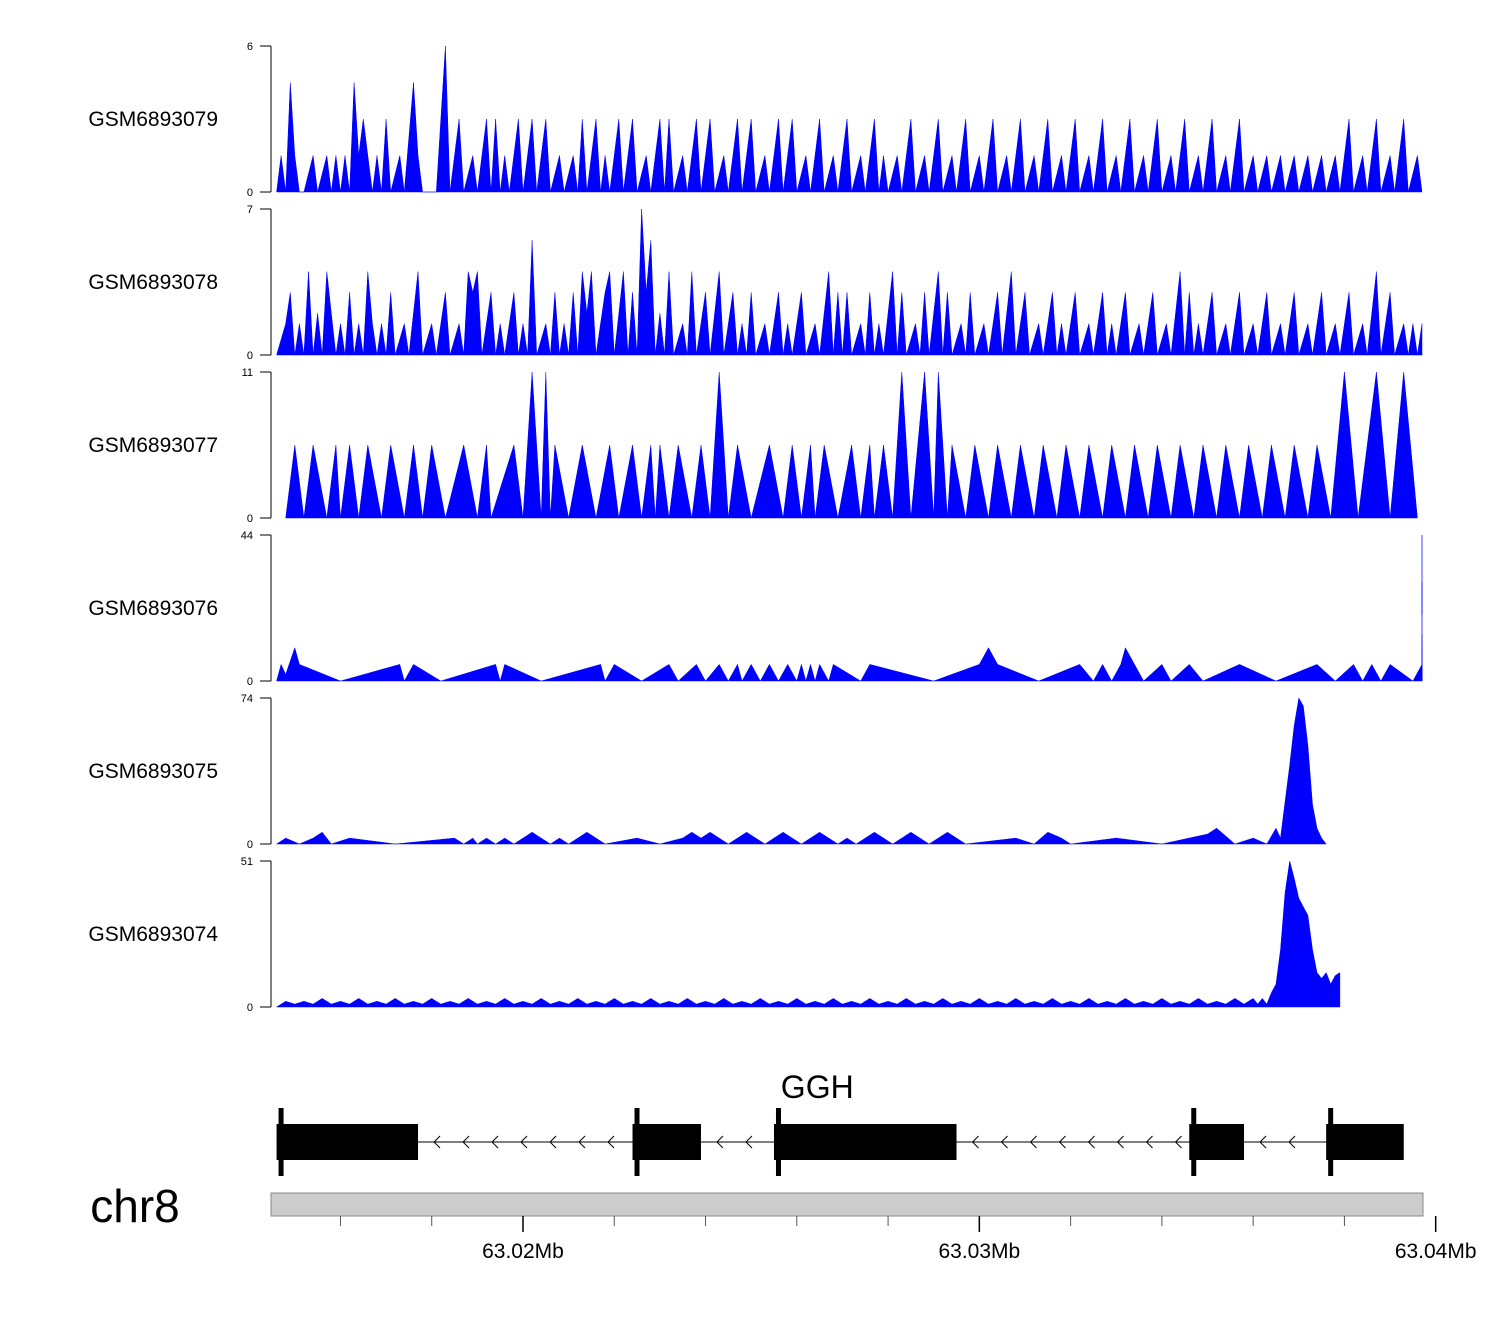 The image size is (1500, 1320). I want to click on x-tick-label: 63.03Mb, so click(979, 1251).